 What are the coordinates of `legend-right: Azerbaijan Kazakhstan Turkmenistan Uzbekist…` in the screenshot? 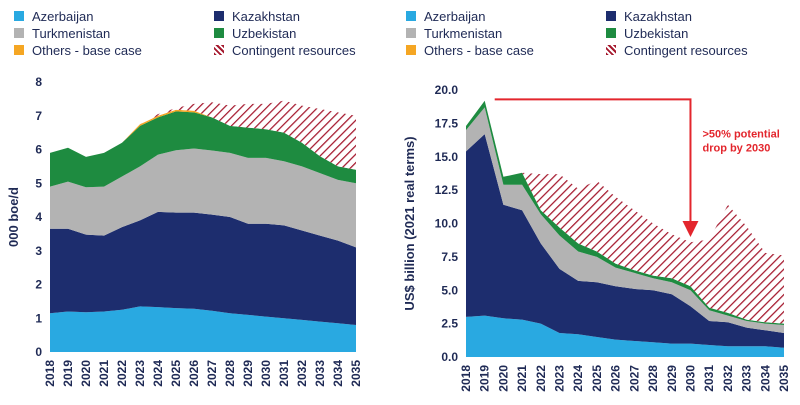 It's located at (596, 38).